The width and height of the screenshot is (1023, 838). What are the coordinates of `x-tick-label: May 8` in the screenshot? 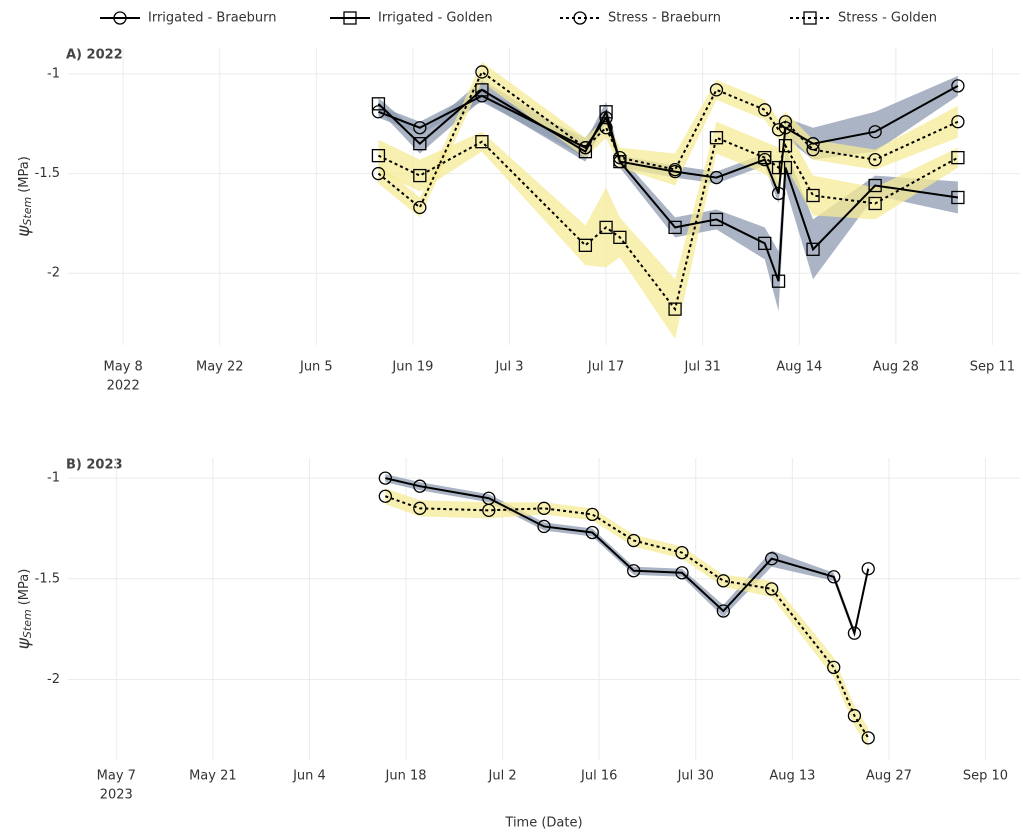 It's located at (123, 367).